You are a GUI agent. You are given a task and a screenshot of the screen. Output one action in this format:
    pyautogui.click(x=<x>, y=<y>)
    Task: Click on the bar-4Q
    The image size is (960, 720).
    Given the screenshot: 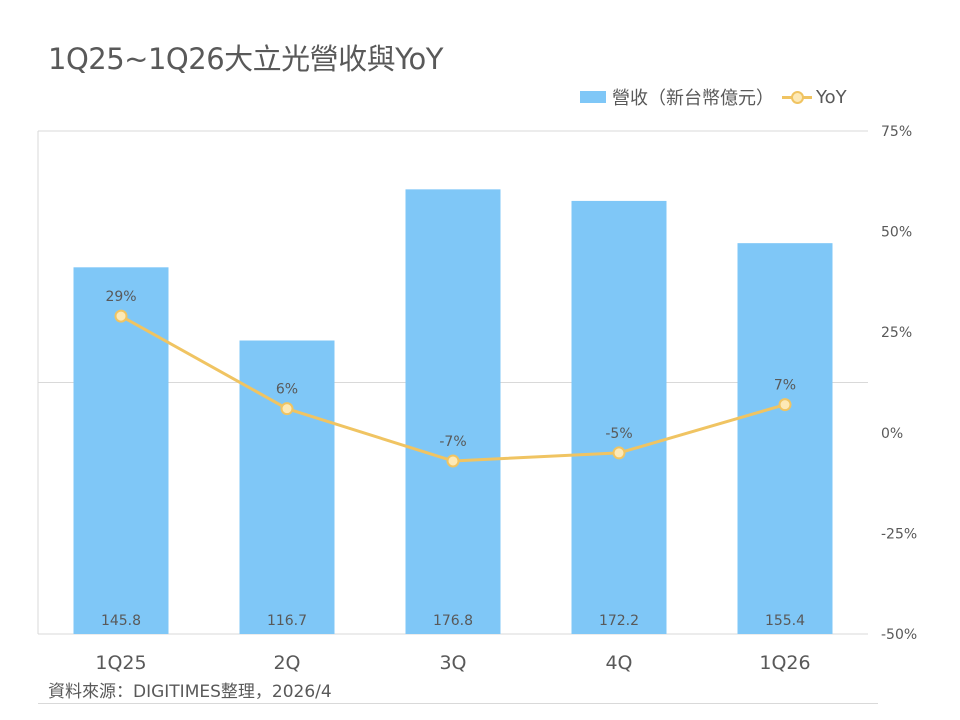 What is the action you would take?
    pyautogui.click(x=619, y=417)
    